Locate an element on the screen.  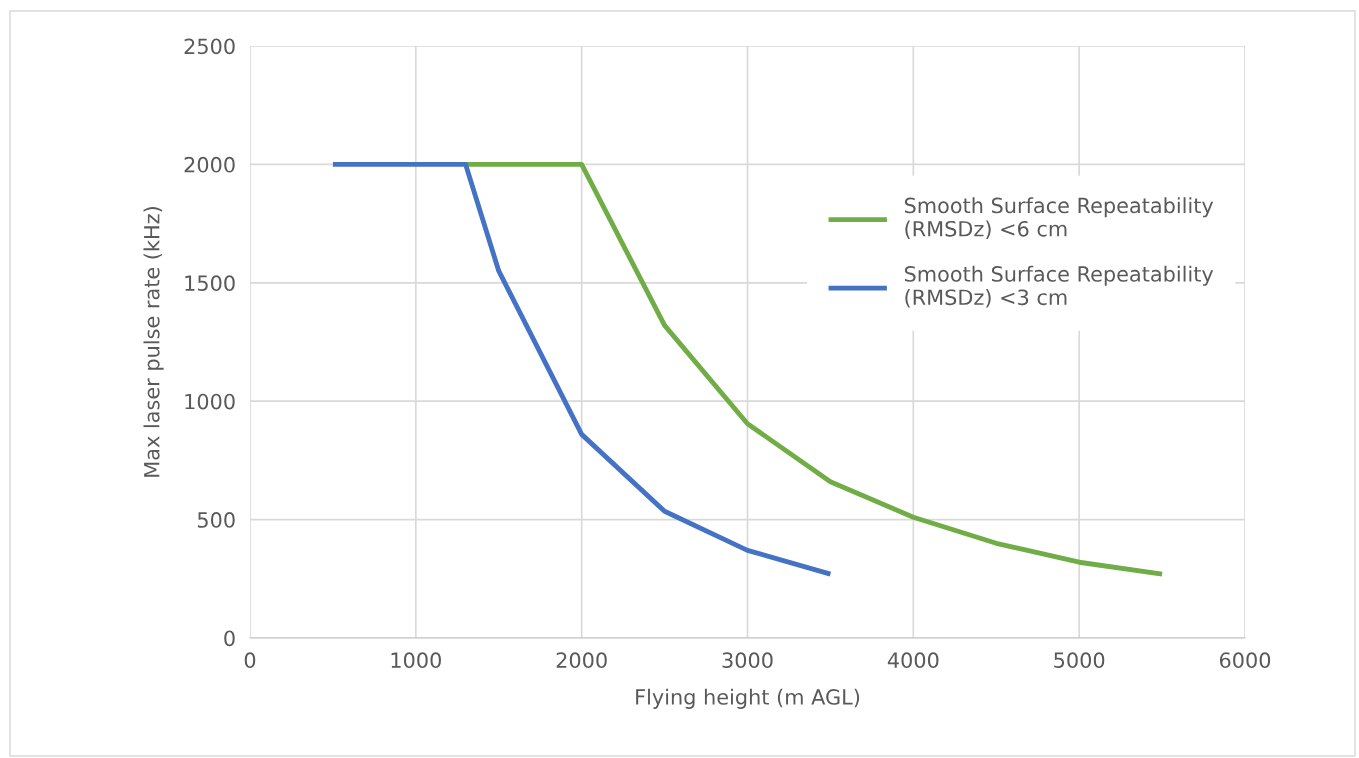
y-tick-label: 2000 is located at coordinates (209, 164).